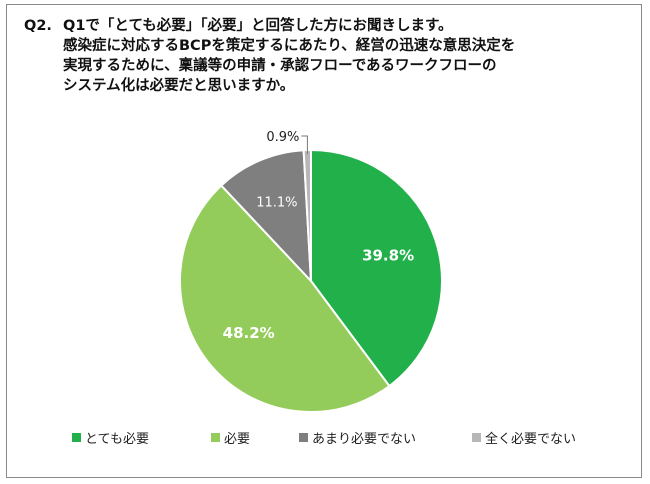 This screenshot has width=650, height=484. I want to click on legend-item-very-necessary: とても必要, so click(110, 437).